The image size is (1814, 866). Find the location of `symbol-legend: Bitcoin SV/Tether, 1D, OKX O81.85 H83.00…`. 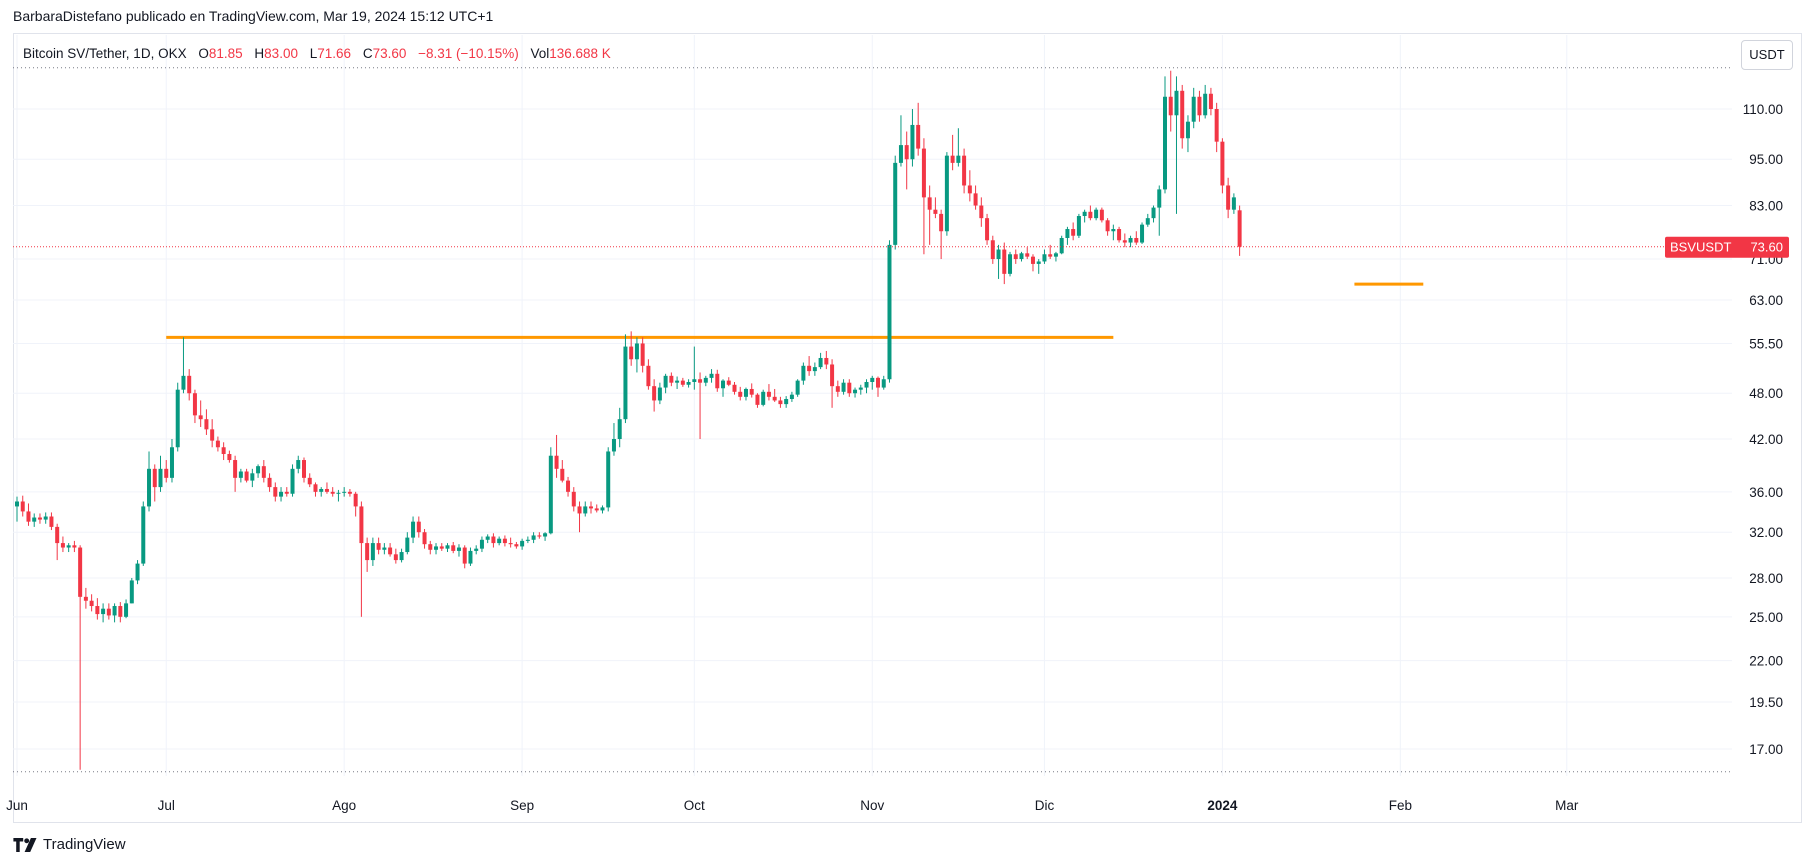

symbol-legend: Bitcoin SV/Tether, 1D, OKX O81.85 H83.00… is located at coordinates (317, 53).